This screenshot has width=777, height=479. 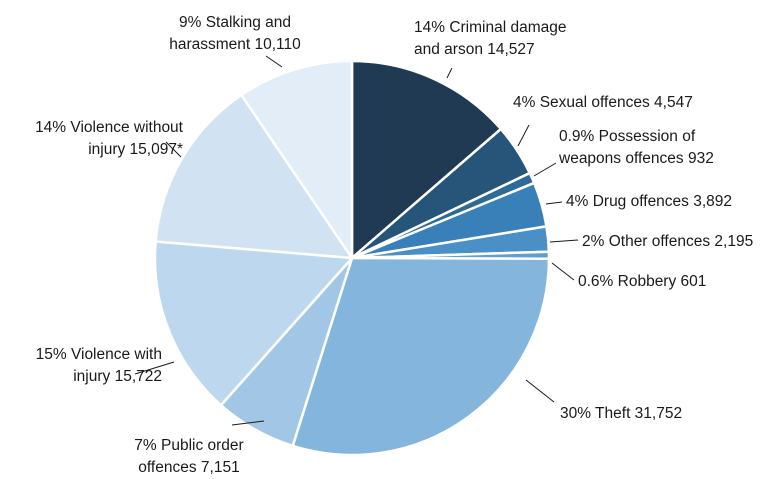 I want to click on slice-label-line: 9% Stalking and, so click(x=235, y=22).